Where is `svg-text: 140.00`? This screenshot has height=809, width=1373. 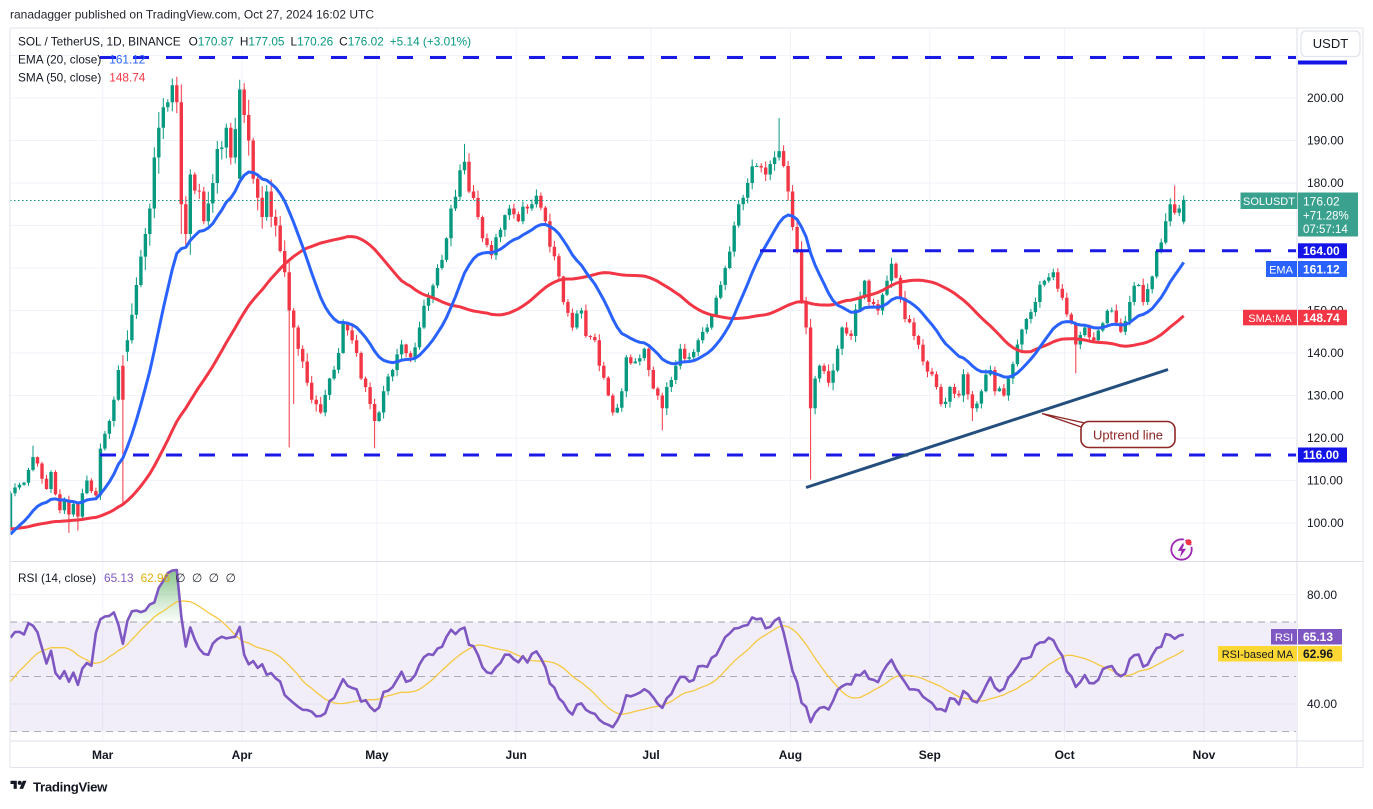
svg-text: 140.00 is located at coordinates (1325, 353).